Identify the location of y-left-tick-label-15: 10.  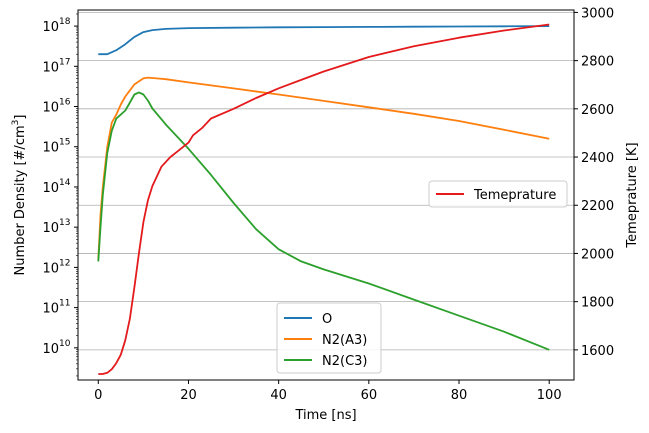
(50, 148).